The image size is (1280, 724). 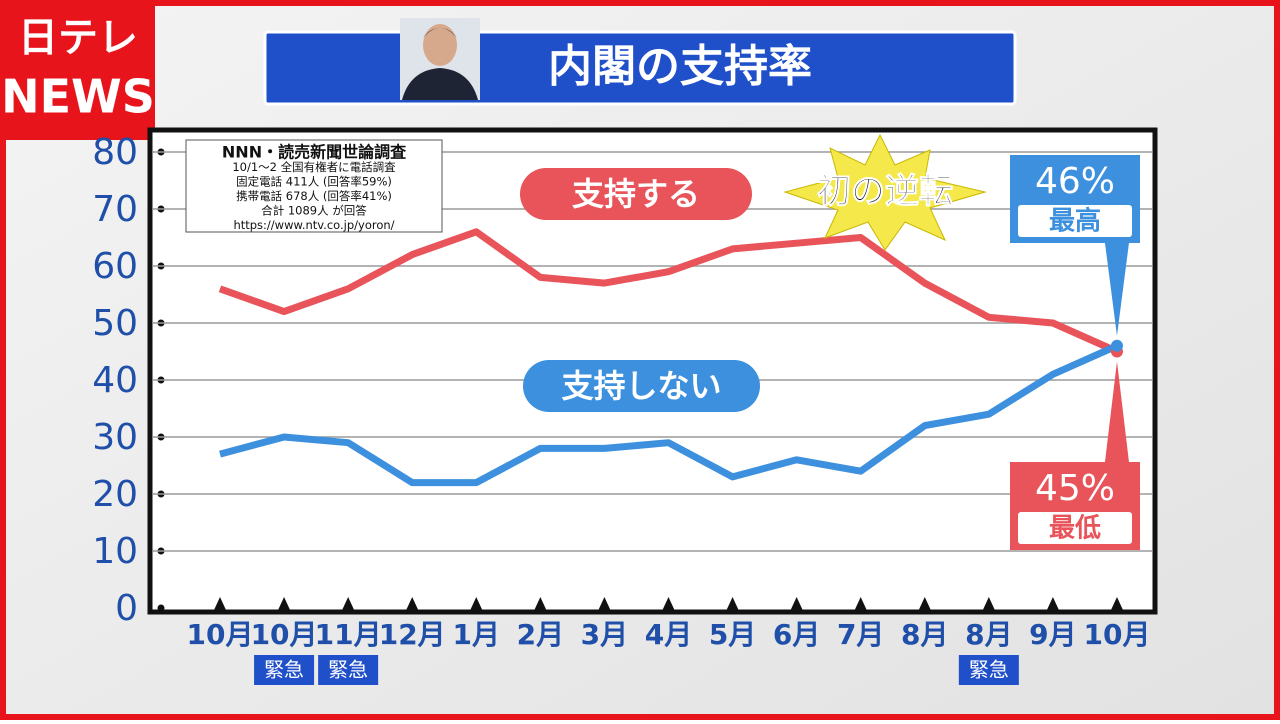 I want to click on portrait, so click(x=440, y=59).